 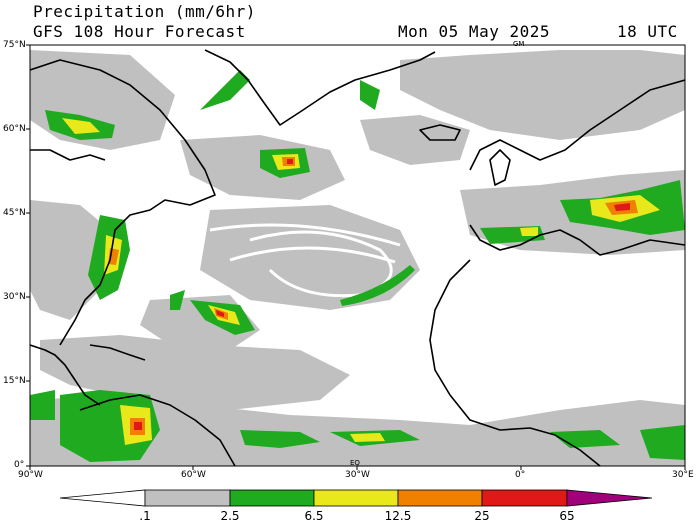 I want to click on colorbar-label-6-5: 6.5, so click(x=314, y=516).